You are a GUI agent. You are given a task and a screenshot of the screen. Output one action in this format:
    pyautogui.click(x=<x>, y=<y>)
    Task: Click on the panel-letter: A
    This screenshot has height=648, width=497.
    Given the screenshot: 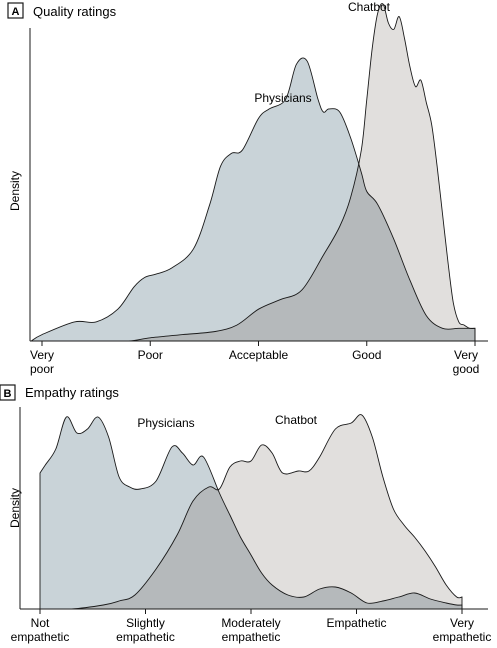 What is the action you would take?
    pyautogui.click(x=16, y=12)
    